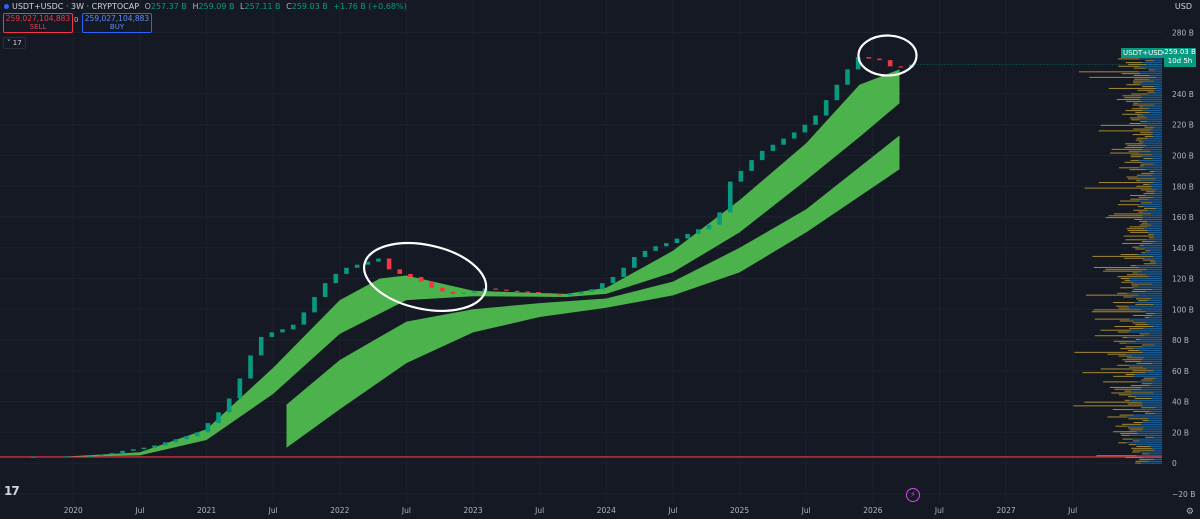 This screenshot has width=1200, height=519. I want to click on y-tick-label: 0, so click(1174, 463).